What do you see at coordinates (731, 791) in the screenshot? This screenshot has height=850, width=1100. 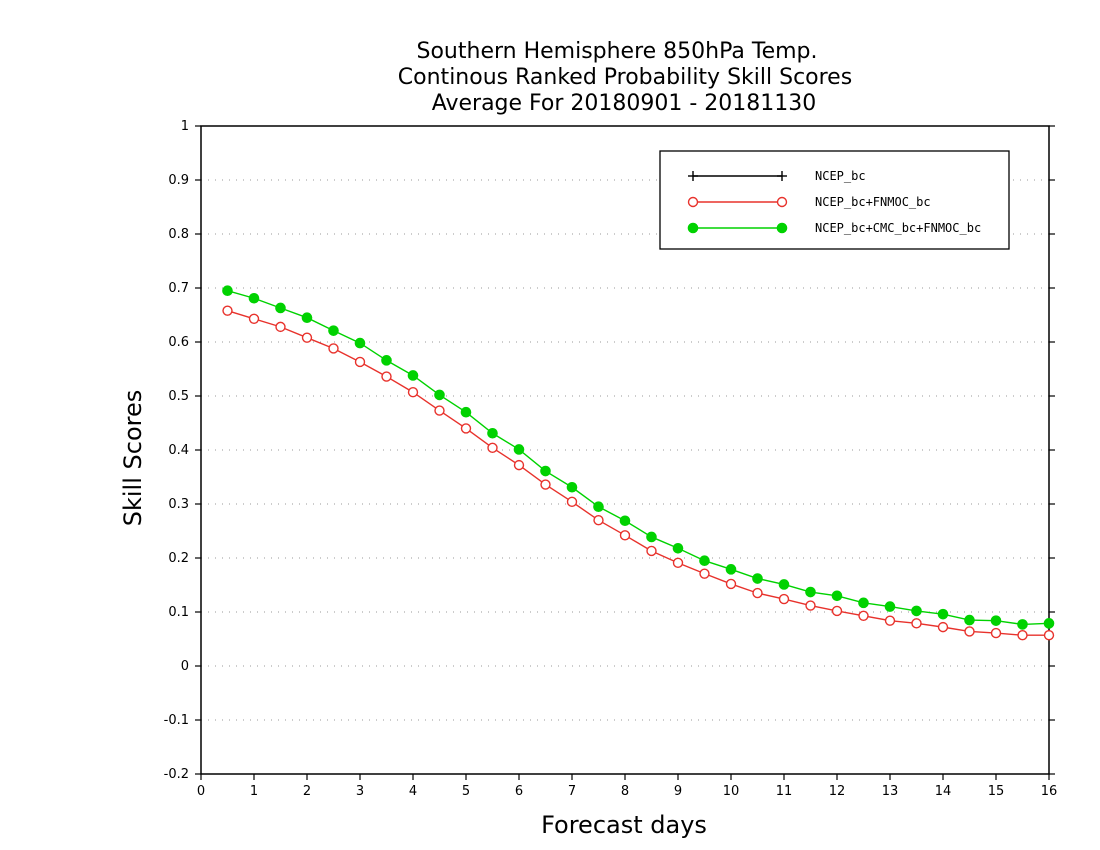 I see `x-tick-label: 10` at bounding box center [731, 791].